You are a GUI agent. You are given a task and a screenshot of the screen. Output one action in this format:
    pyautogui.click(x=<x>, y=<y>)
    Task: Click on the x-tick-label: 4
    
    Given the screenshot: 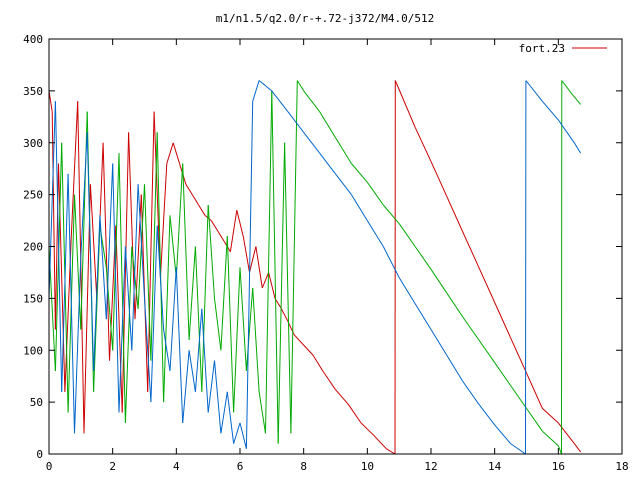 What is the action you would take?
    pyautogui.click(x=176, y=466)
    